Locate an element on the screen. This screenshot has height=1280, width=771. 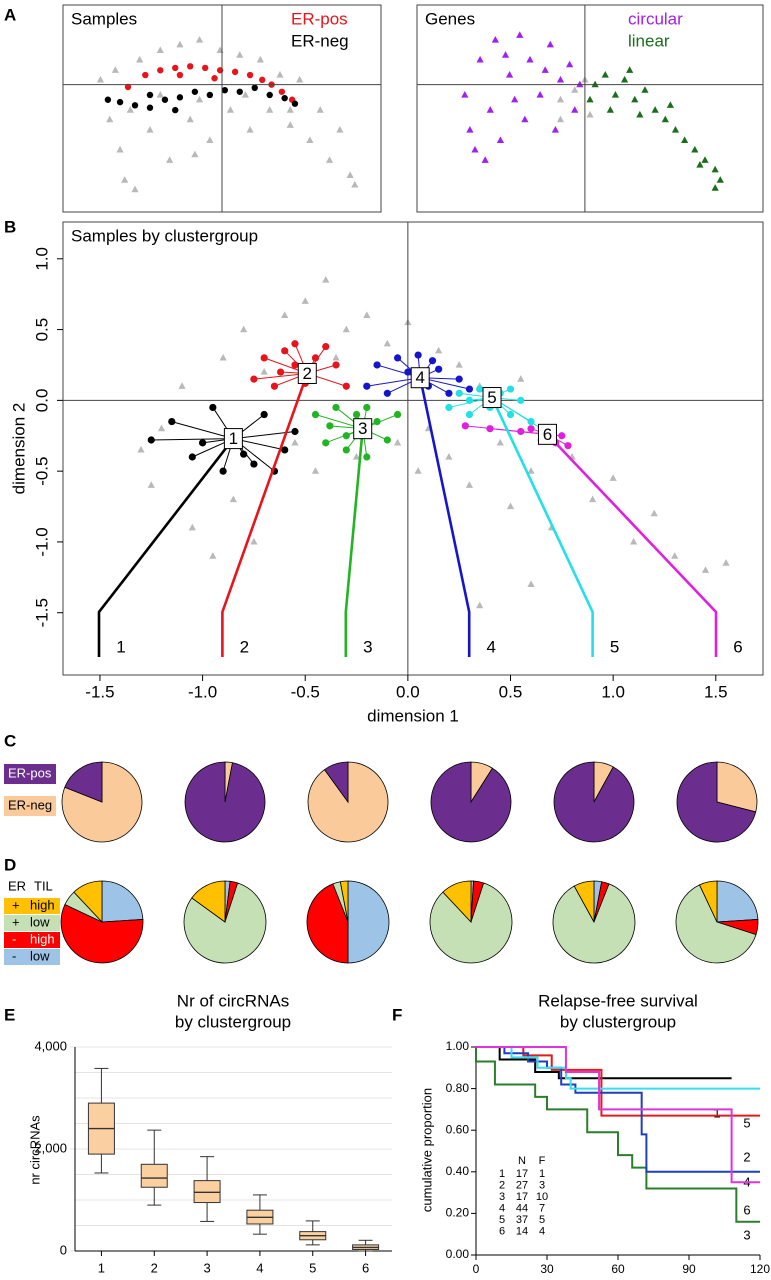
survival-curve is located at coordinates (618, 1068).